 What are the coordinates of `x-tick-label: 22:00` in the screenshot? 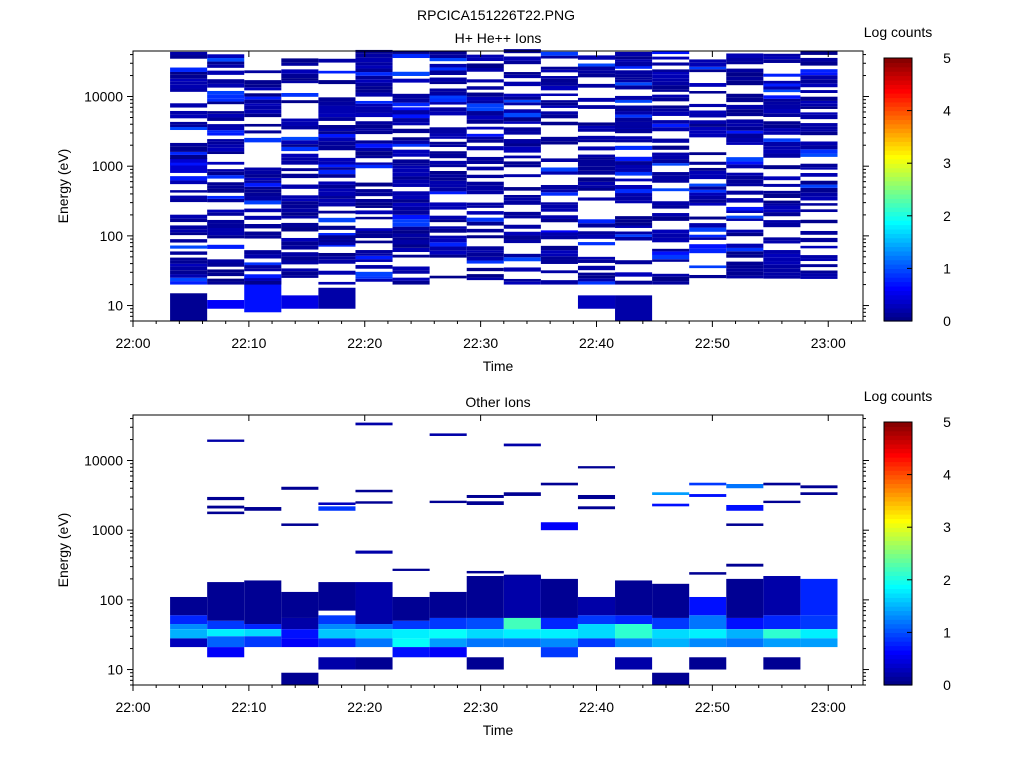 It's located at (132, 343).